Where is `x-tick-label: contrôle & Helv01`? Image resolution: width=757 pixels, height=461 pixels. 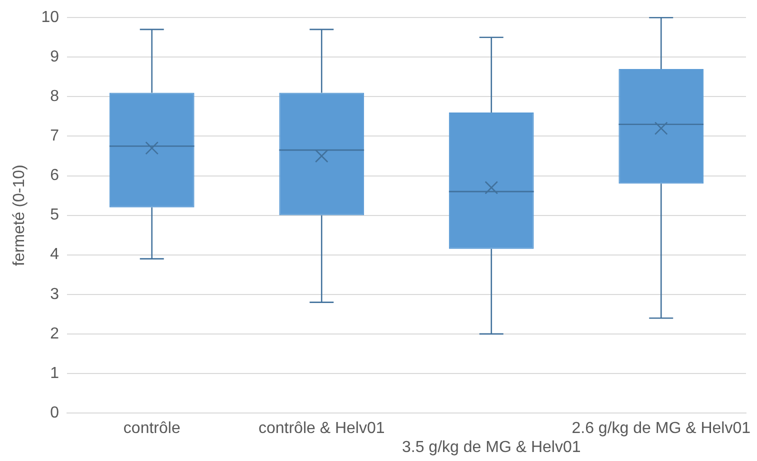
x-tick-label: contrôle & Helv01 is located at coordinates (321, 429).